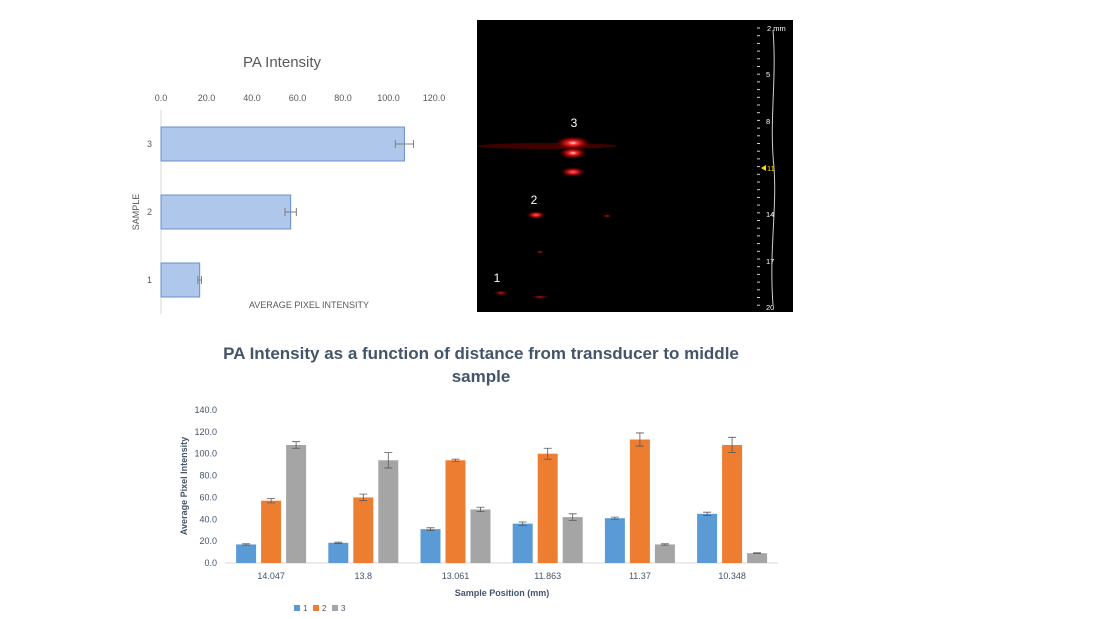 The width and height of the screenshot is (1100, 619). Describe the element at coordinates (763, 168) in the screenshot. I see `depth-marker-icon` at that location.